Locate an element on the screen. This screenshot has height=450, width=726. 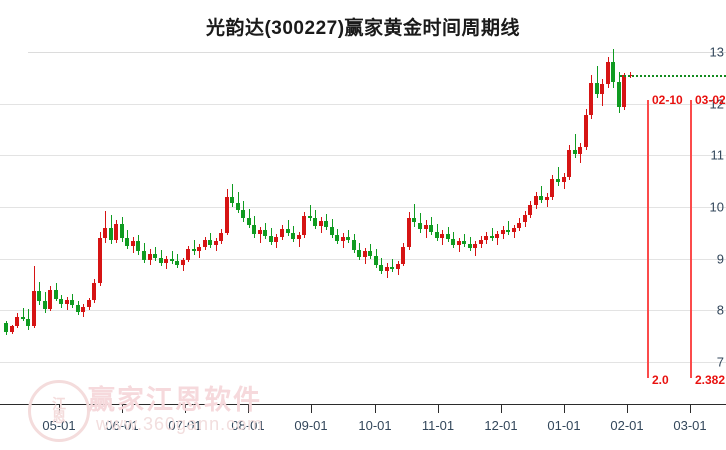
cycle-line-ratio-label: 2.382 is located at coordinates (710, 380).